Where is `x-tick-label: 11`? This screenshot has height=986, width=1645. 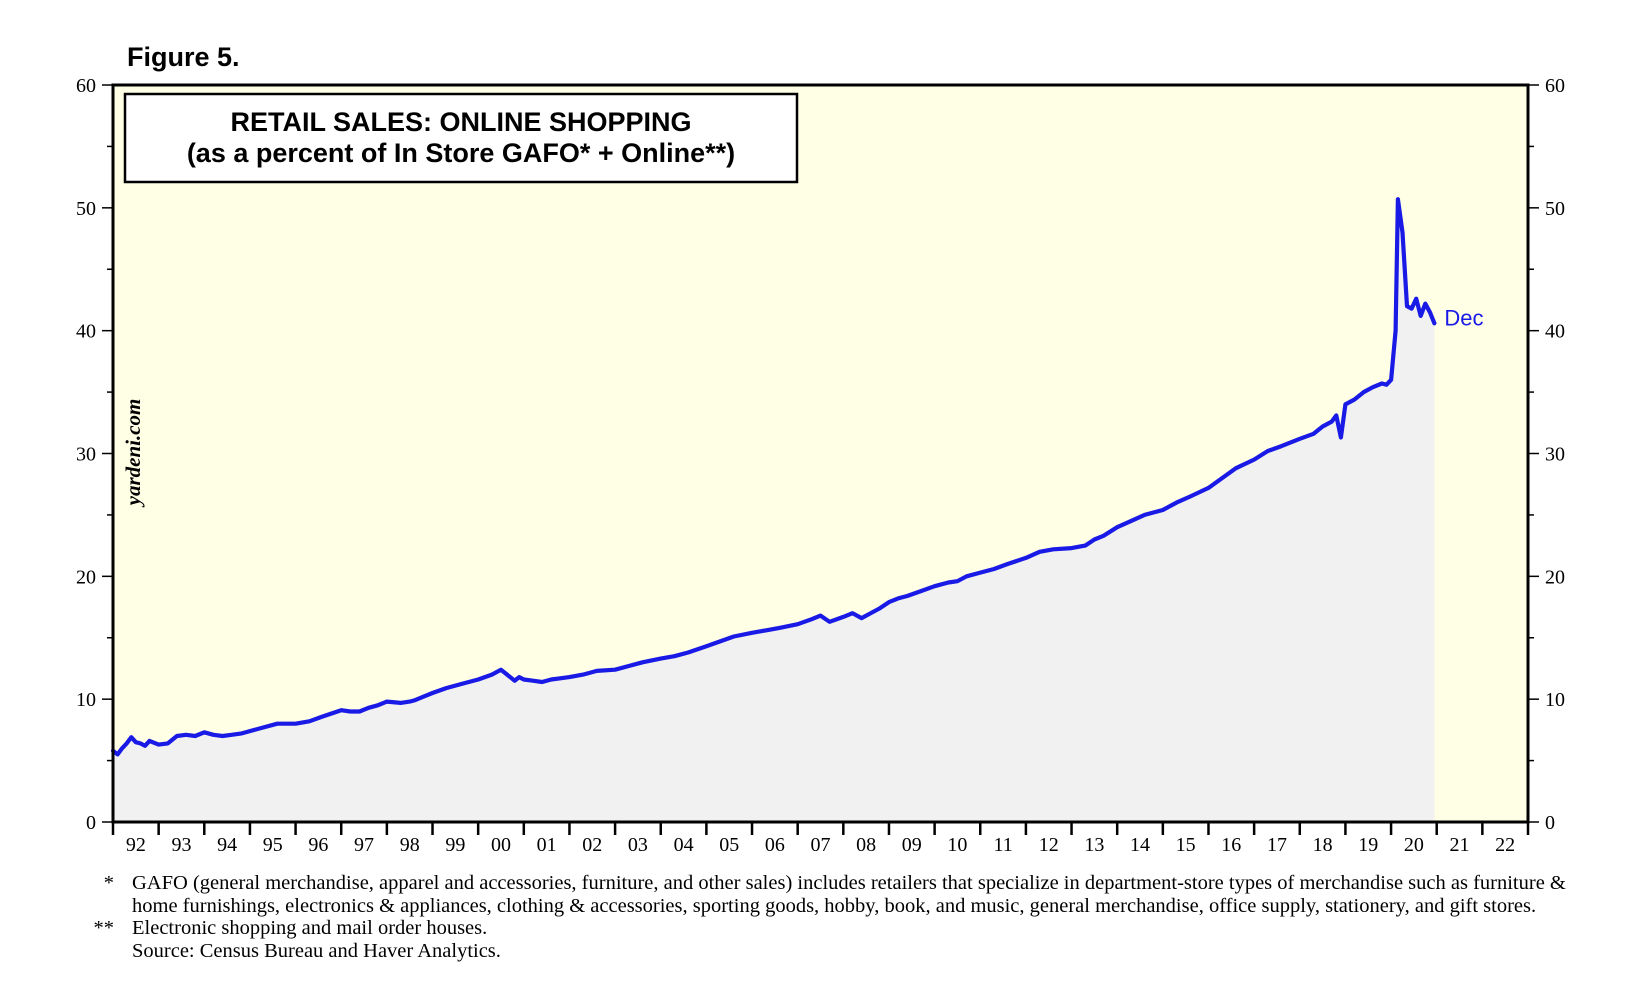 x-tick-label: 11 is located at coordinates (1002, 845).